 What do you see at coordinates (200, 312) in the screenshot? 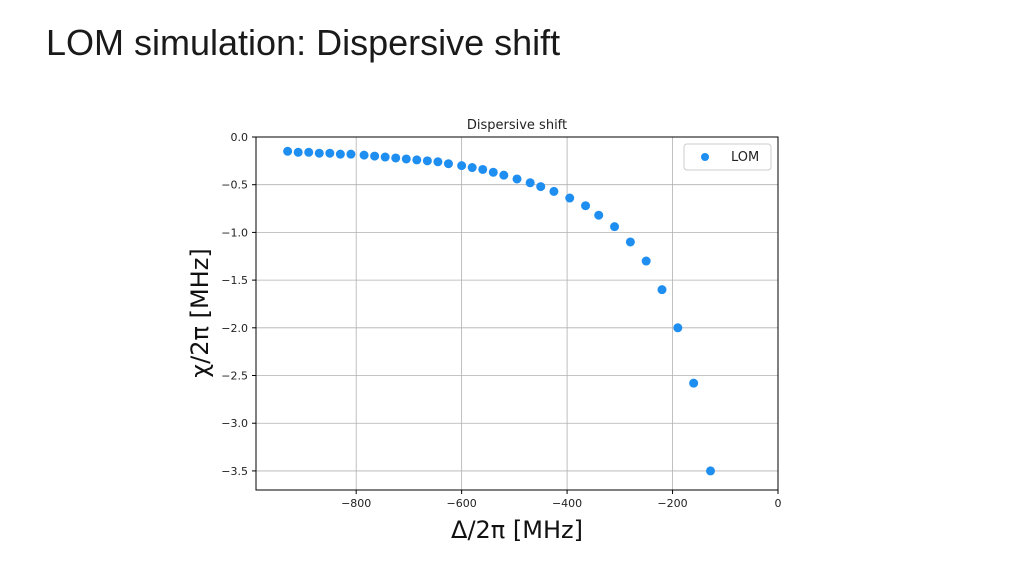
I see `y-axis-label: χ/2π [MHz]` at bounding box center [200, 312].